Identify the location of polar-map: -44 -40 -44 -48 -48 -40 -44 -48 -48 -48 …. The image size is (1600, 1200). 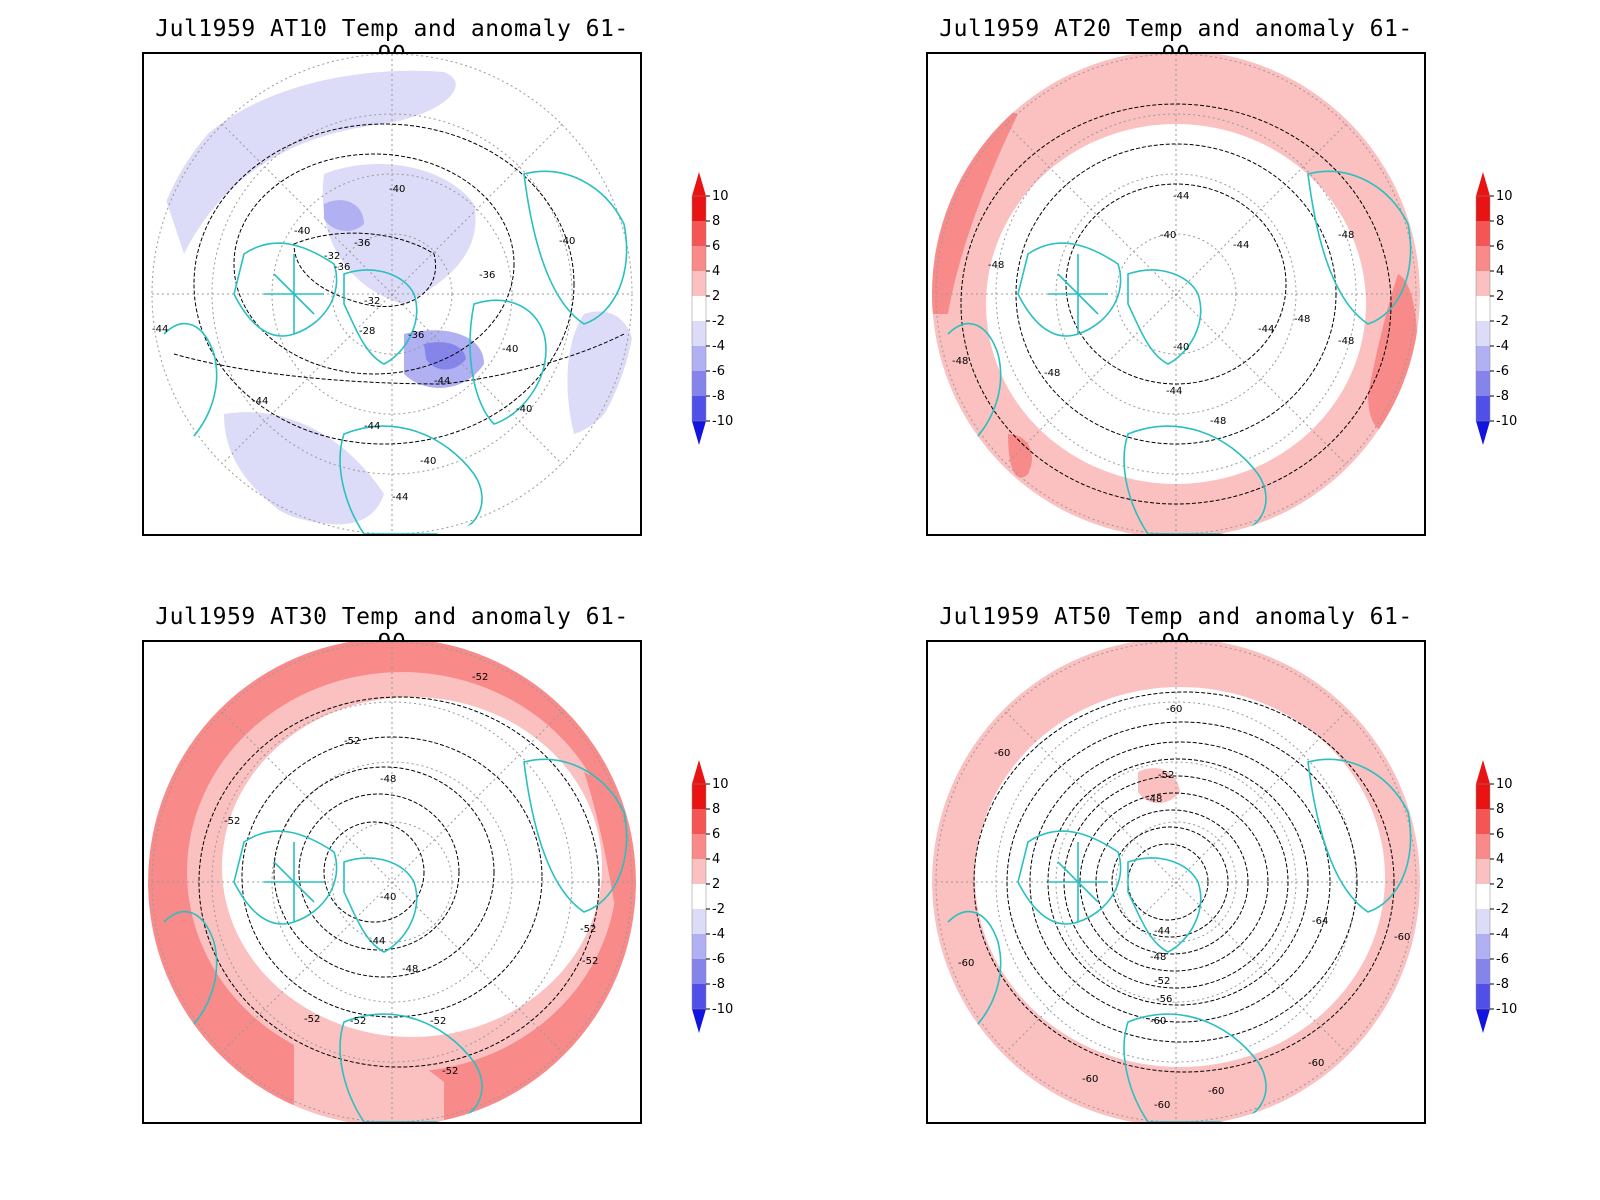
(1176, 294).